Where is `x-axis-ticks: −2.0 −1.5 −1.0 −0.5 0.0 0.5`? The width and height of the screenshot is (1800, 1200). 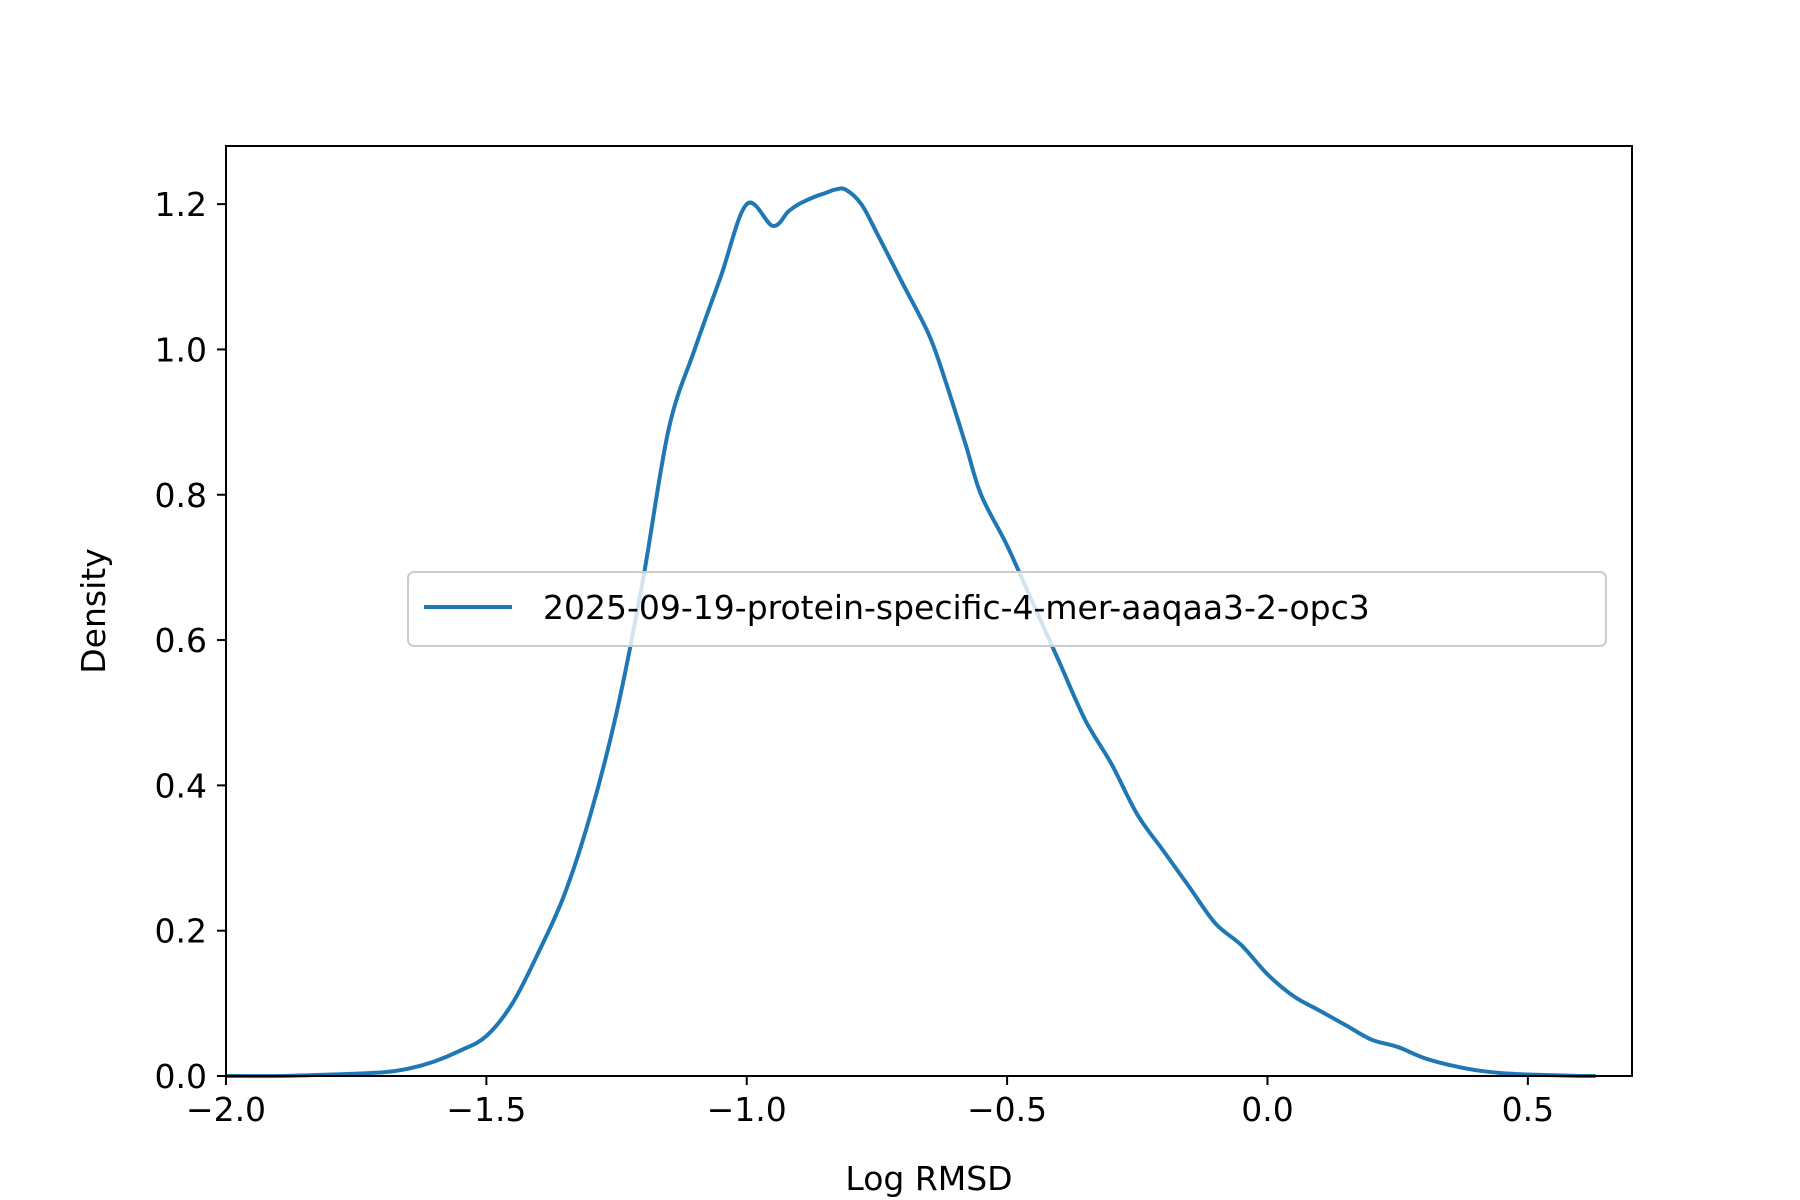
x-axis-ticks: −2.0 −1.5 −1.0 −0.5 0.0 0.5 is located at coordinates (870, 1102).